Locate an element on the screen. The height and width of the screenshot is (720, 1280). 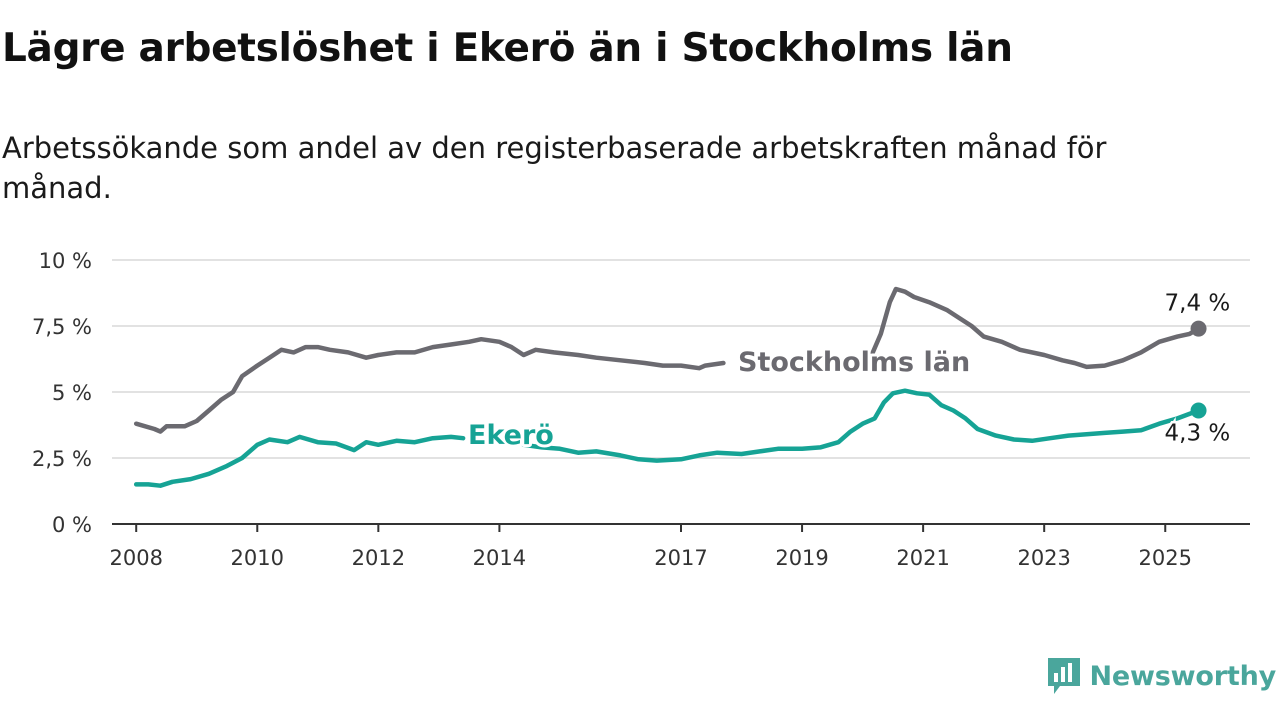
y-tick-label: 10 % is located at coordinates (65, 261).